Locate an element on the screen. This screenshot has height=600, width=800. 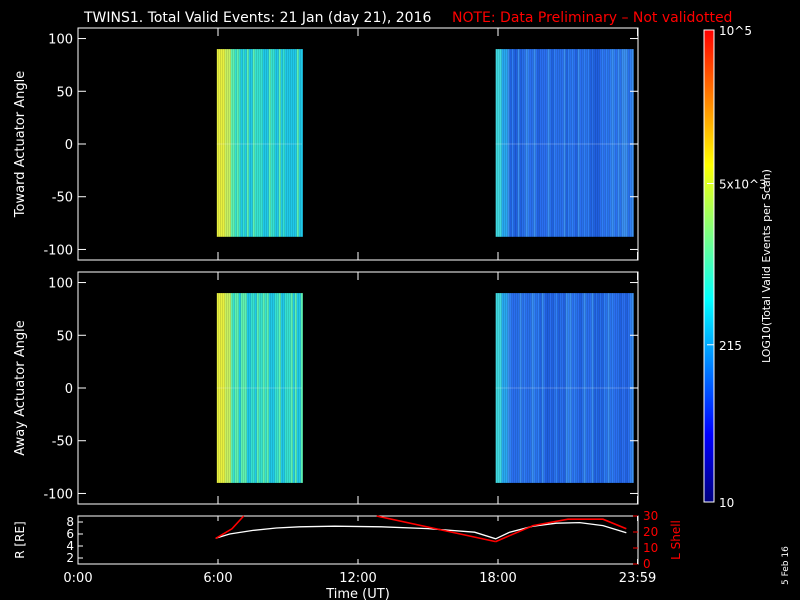
x-tick-label: 0:00 is located at coordinates (77, 578).